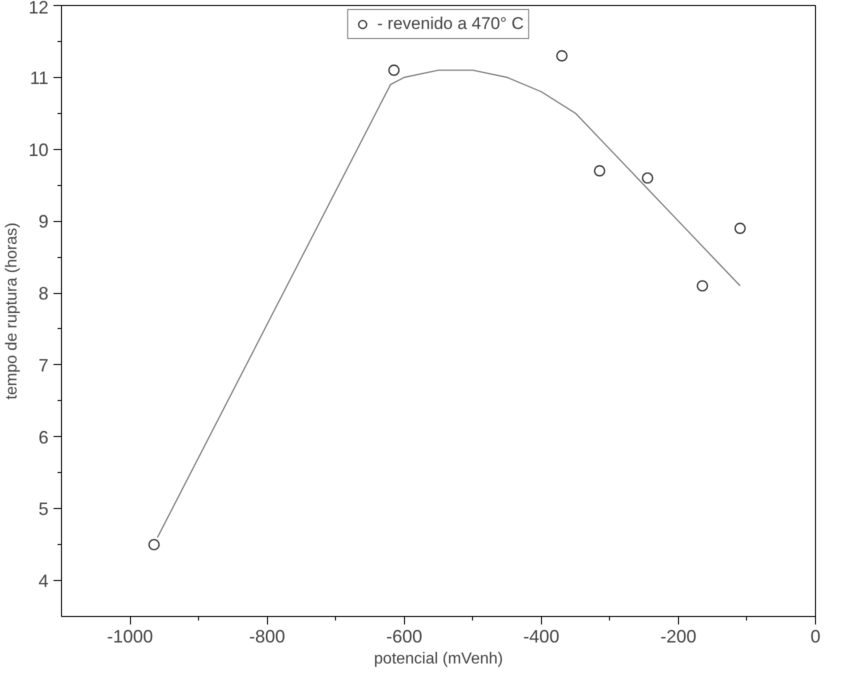 The width and height of the screenshot is (848, 677). Describe the element at coordinates (43, 365) in the screenshot. I see `y-tick-label: 7` at that location.